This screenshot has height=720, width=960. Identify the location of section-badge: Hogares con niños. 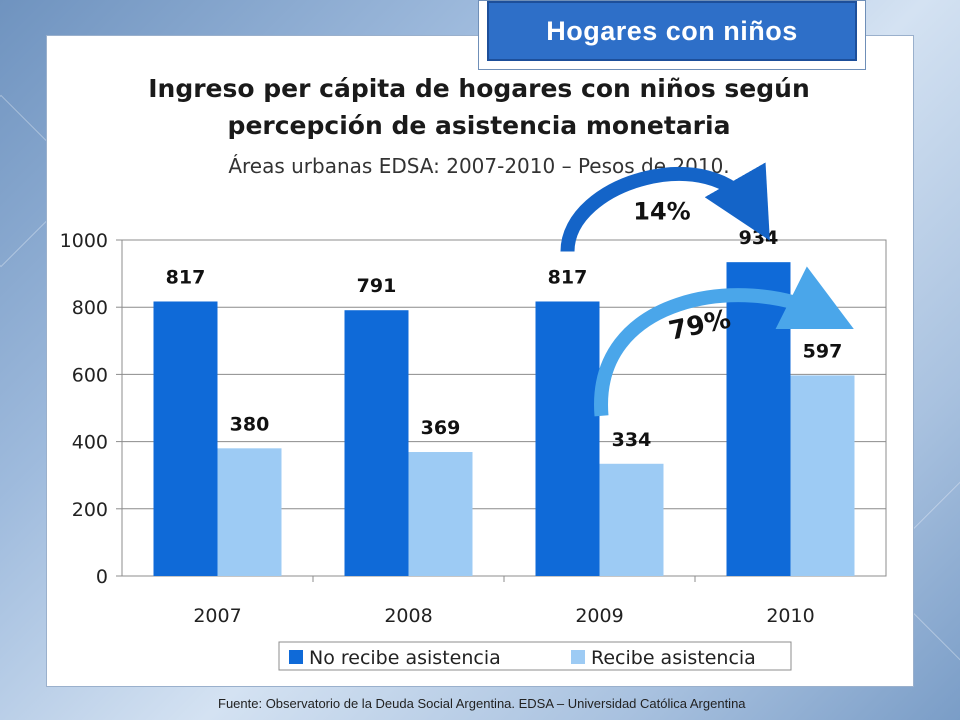
(672, 35).